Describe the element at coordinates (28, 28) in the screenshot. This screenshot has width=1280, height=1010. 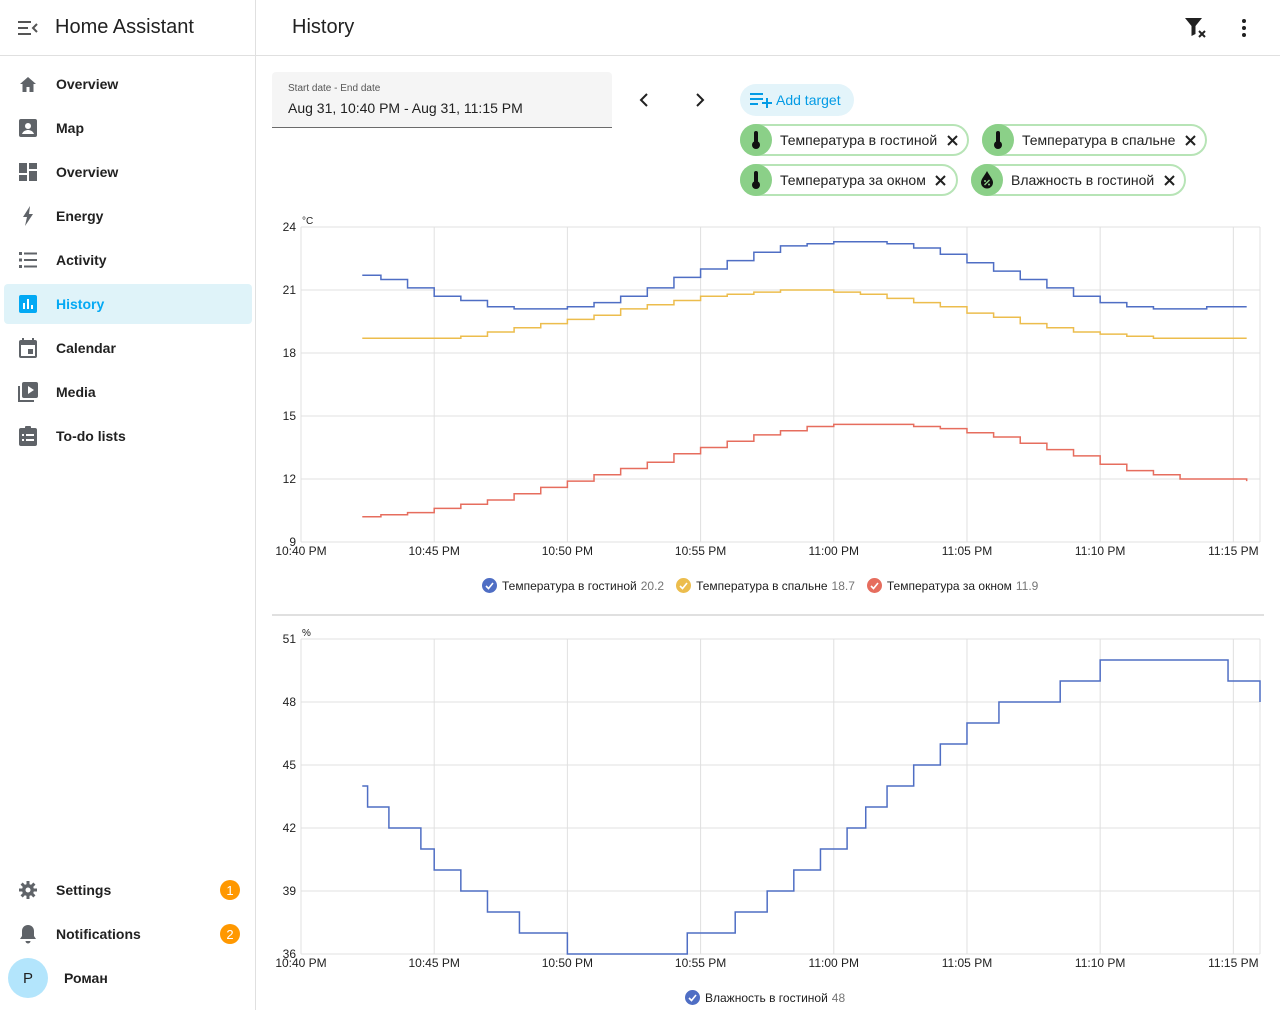
I see `menu-toggle-button` at that location.